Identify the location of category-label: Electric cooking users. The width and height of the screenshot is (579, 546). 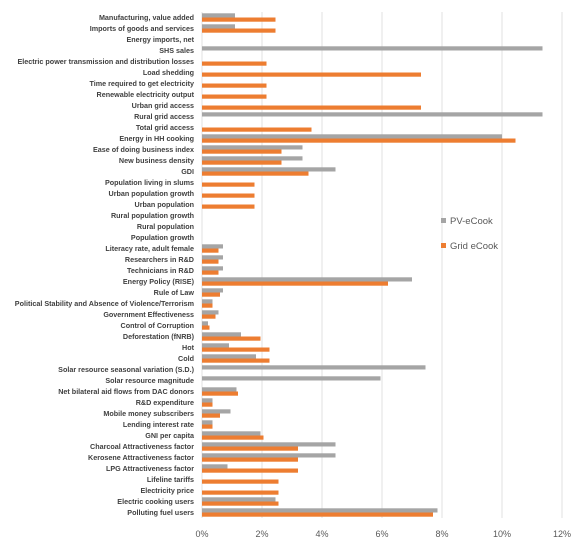
(155, 501).